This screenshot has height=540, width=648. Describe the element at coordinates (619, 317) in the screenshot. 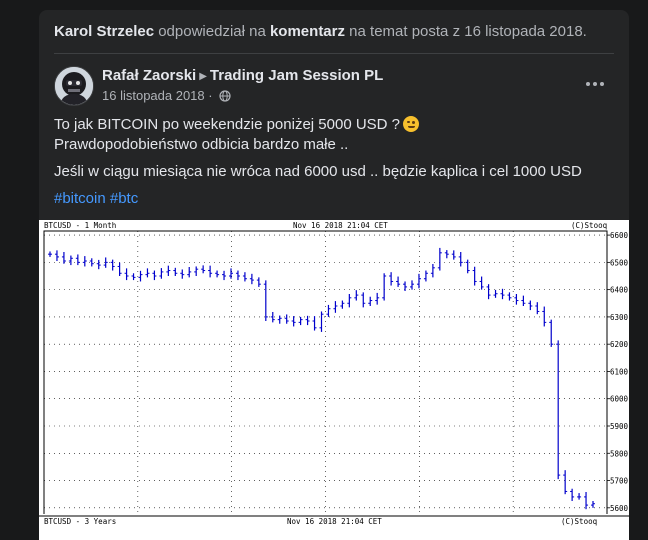

I see `y-tick-label: 6300` at that location.